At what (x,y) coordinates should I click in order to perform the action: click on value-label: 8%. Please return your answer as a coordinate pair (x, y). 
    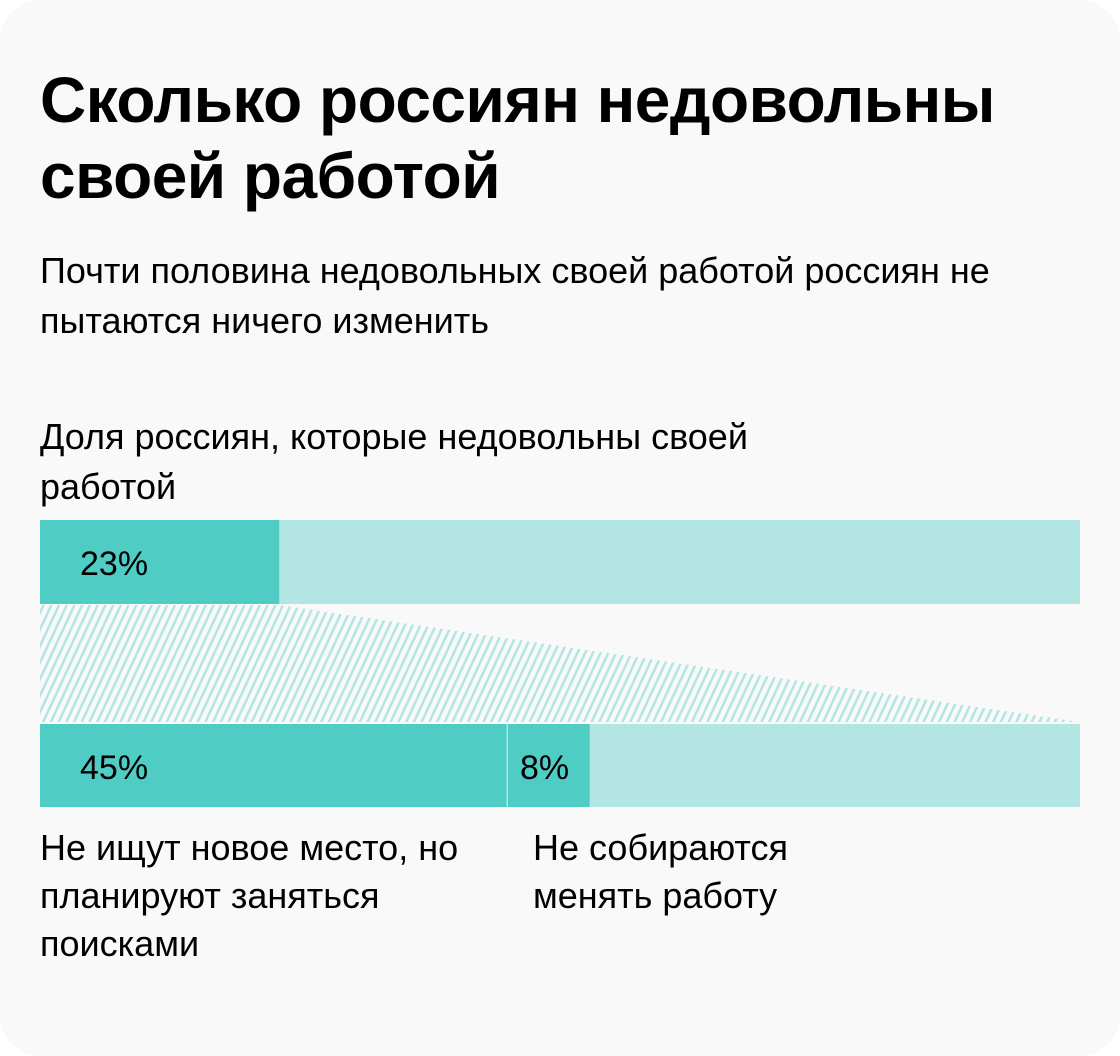
    Looking at the image, I should click on (544, 768).